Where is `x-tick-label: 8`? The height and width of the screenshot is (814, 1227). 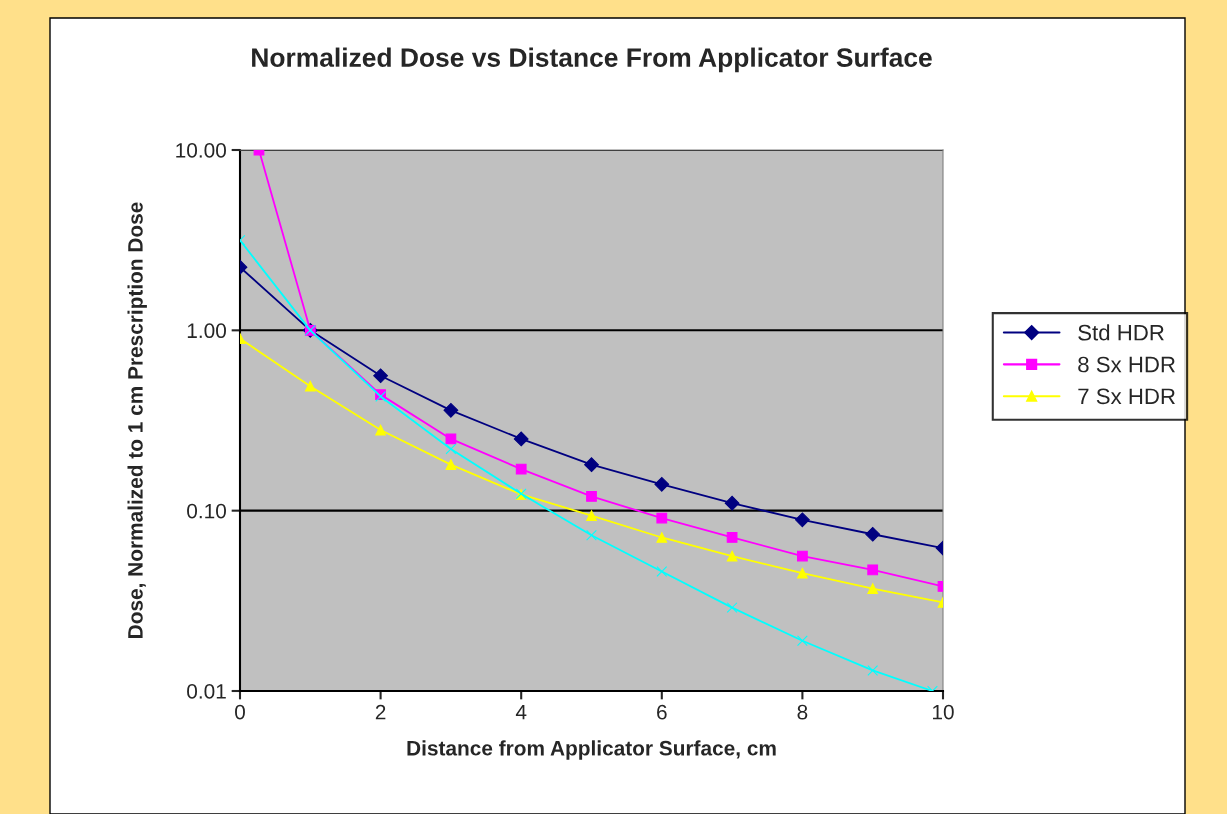
x-tick-label: 8 is located at coordinates (802, 712).